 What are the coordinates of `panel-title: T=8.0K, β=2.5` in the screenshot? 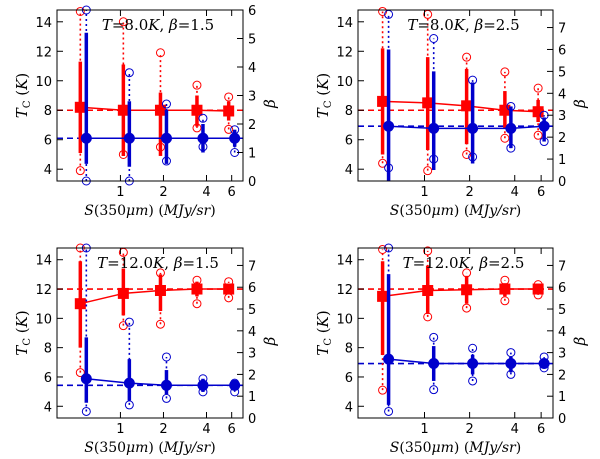 It's located at (463, 25).